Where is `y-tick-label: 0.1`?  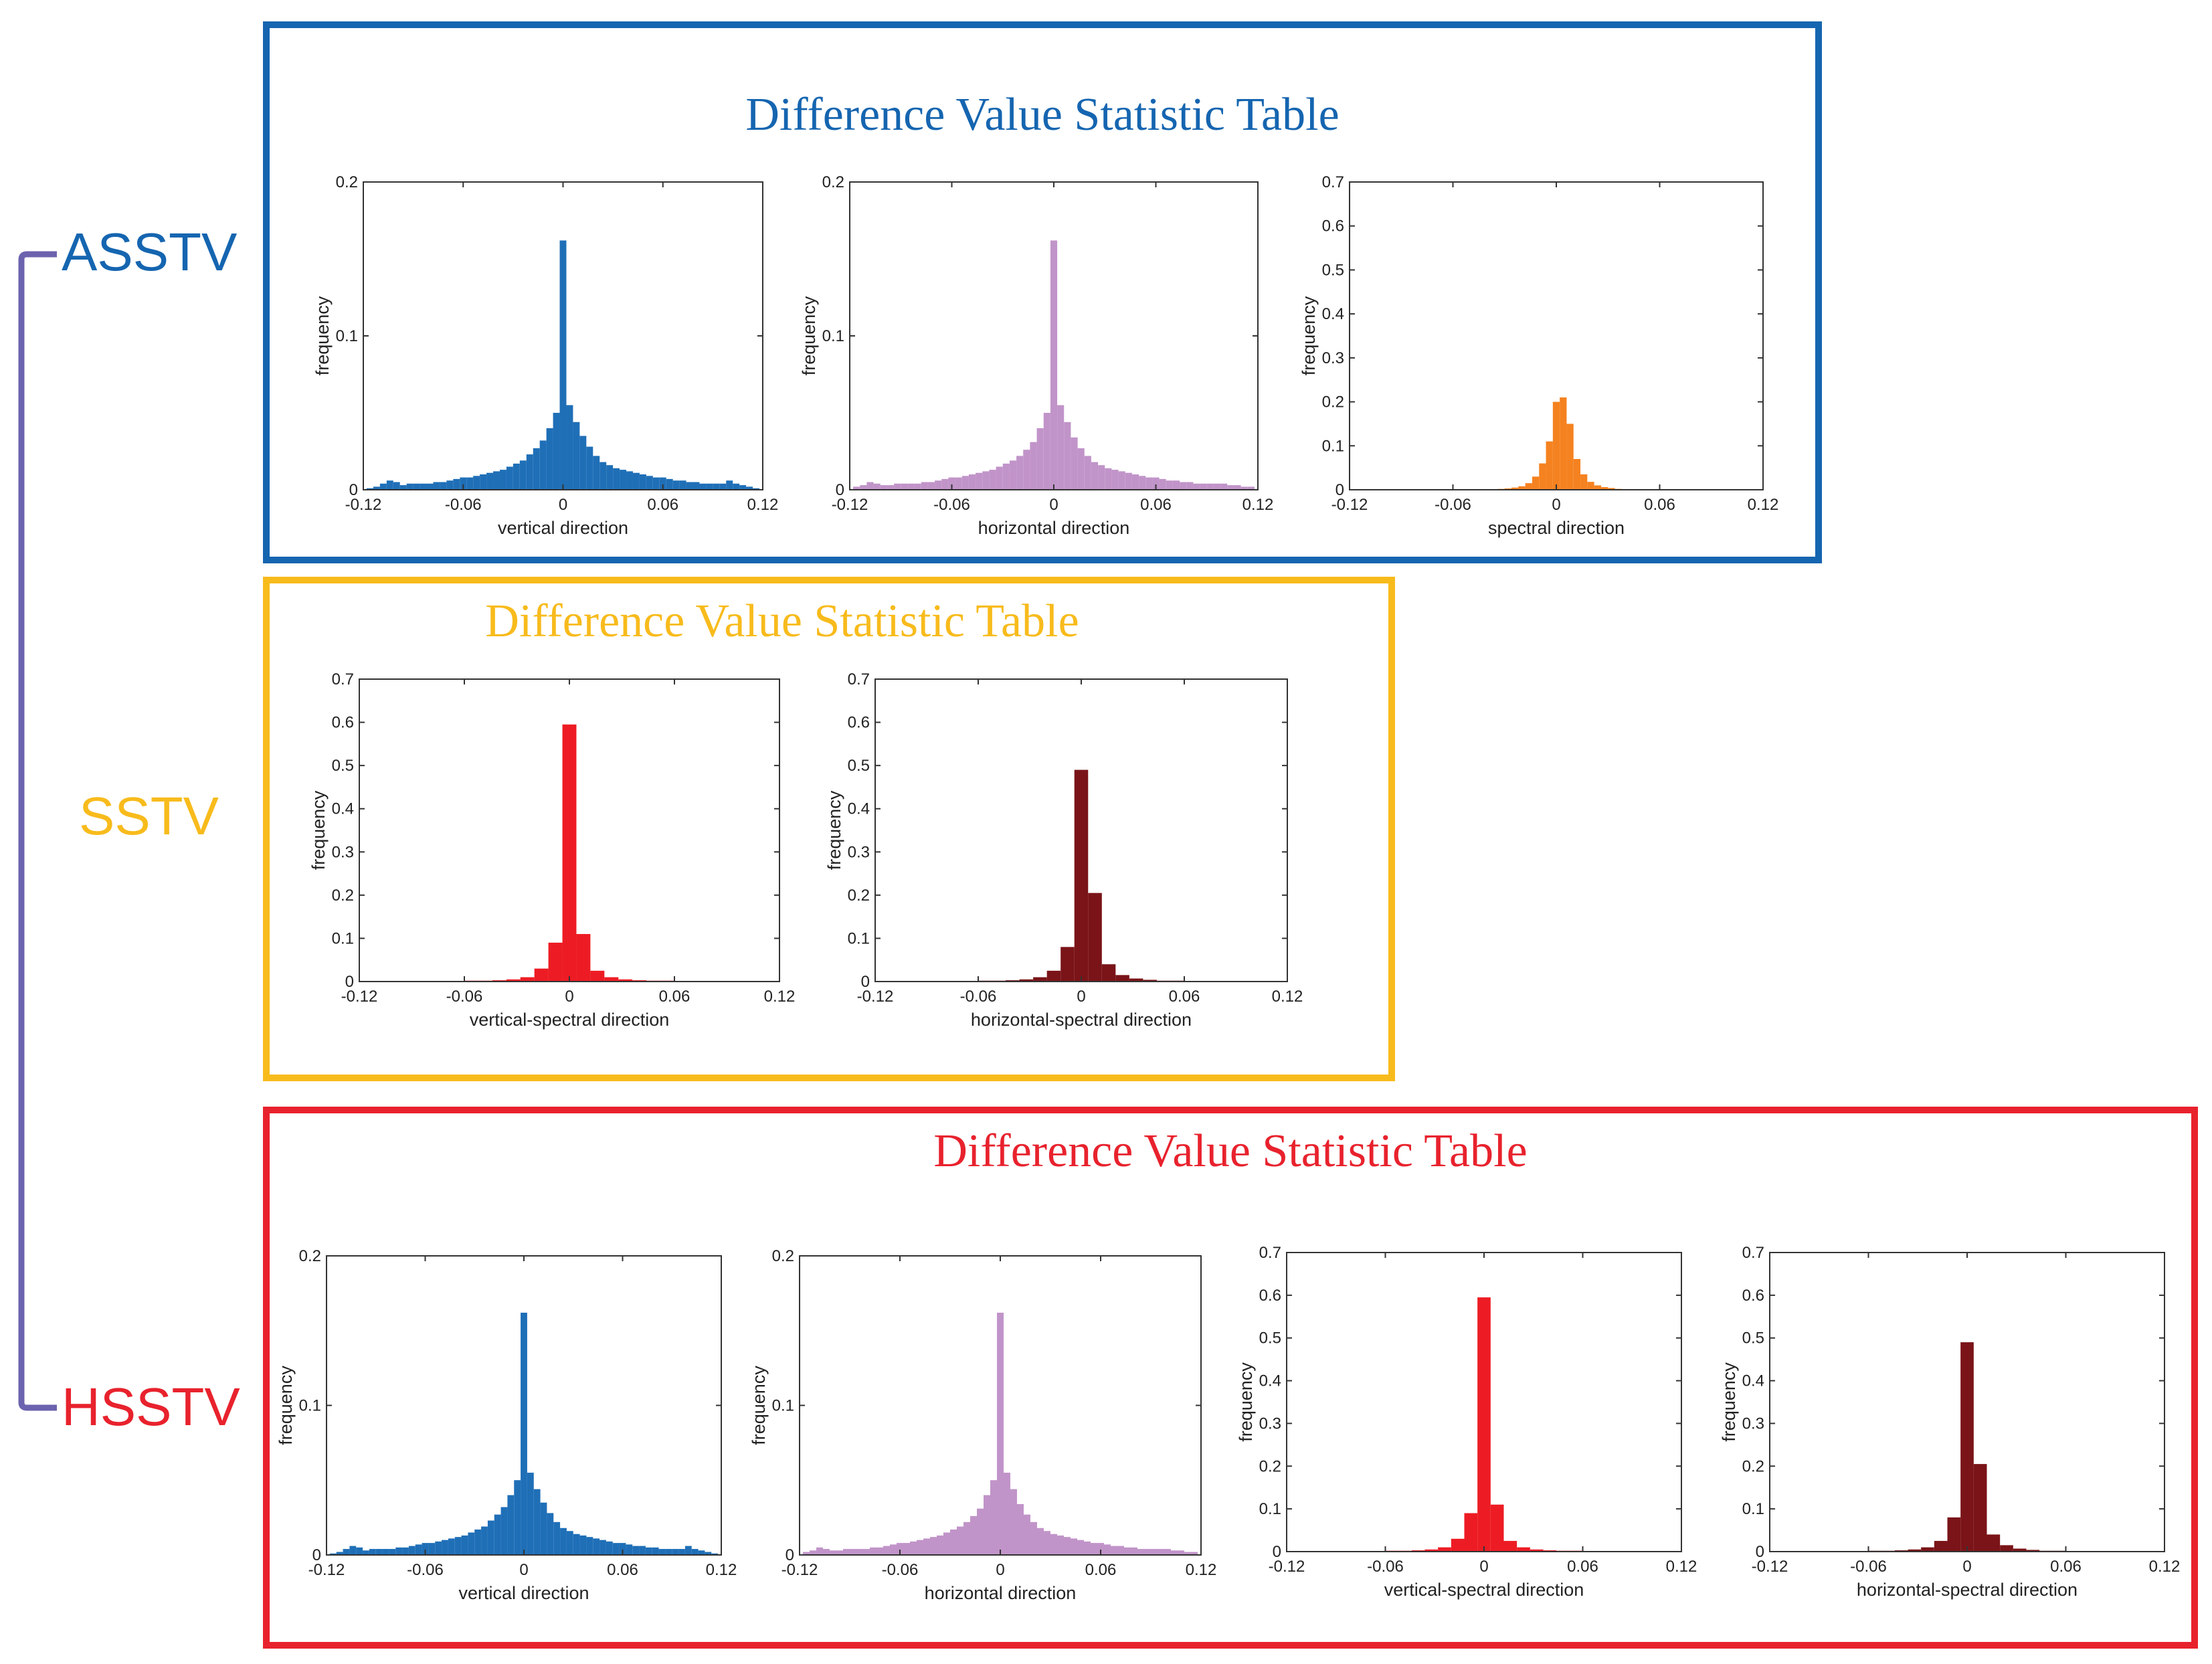
y-tick-label: 0.1 is located at coordinates (783, 1406).